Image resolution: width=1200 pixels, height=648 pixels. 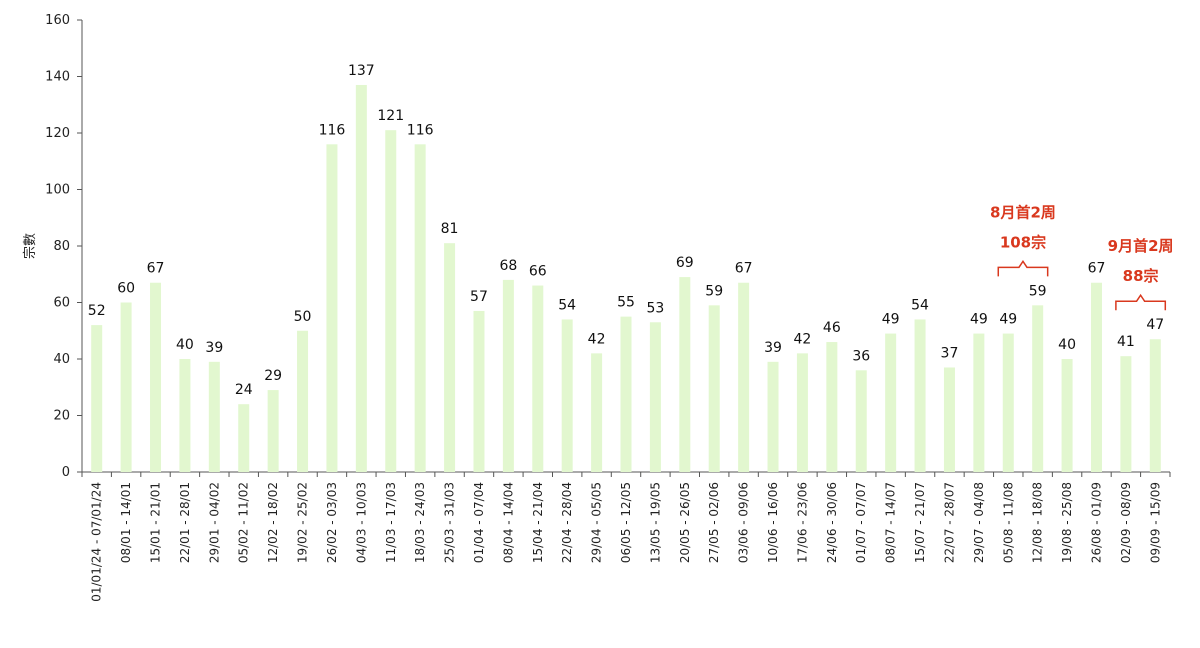 What do you see at coordinates (1141, 276) in the screenshot?
I see `annotation-text: 88宗` at bounding box center [1141, 276].